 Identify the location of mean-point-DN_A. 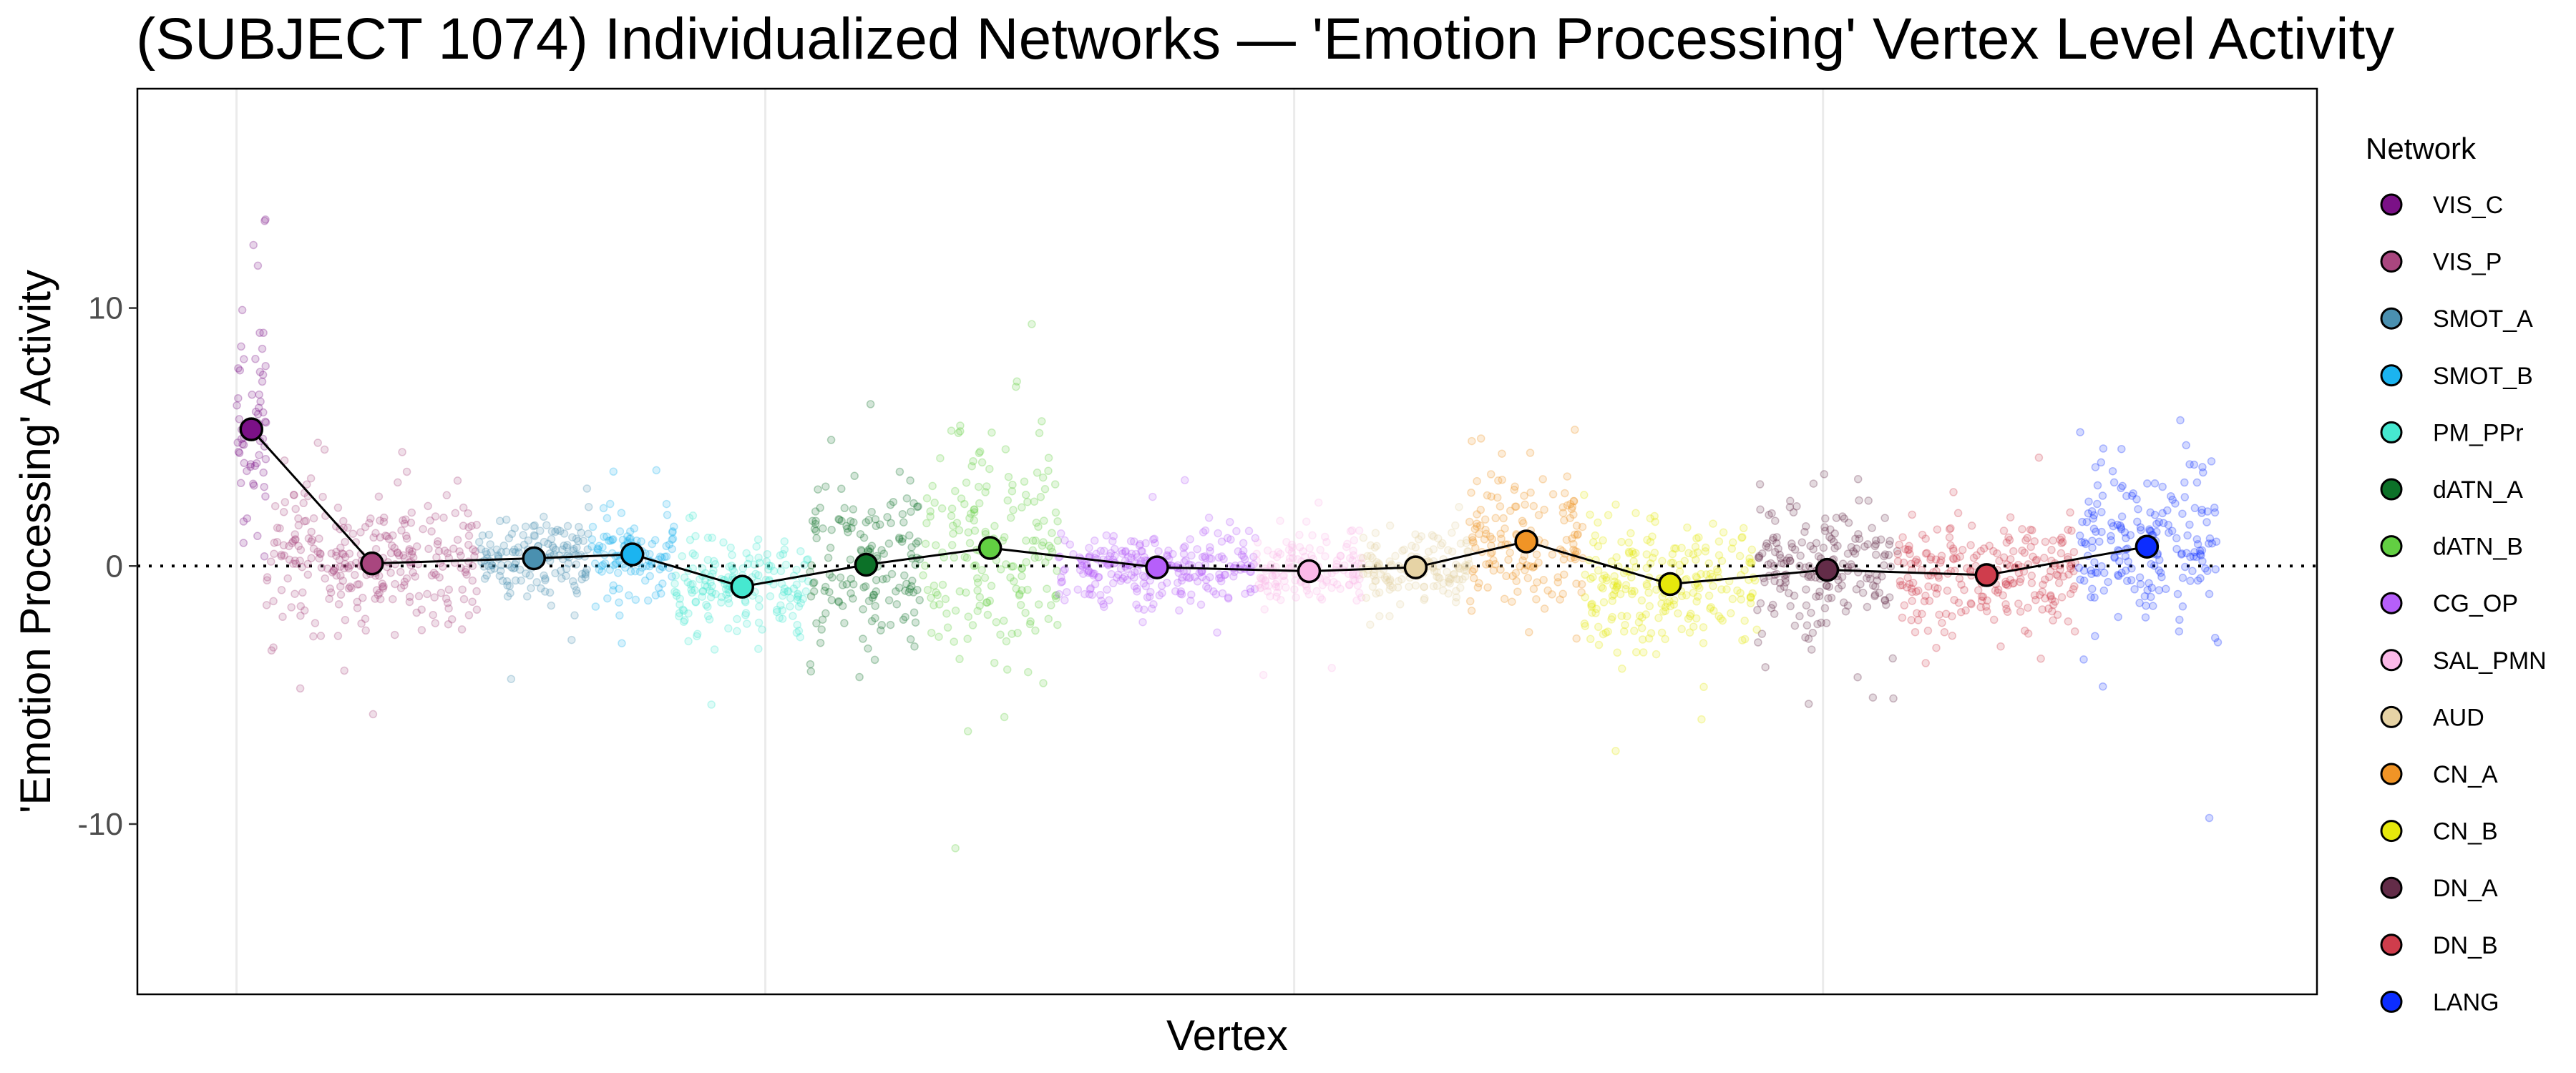
(1827, 569).